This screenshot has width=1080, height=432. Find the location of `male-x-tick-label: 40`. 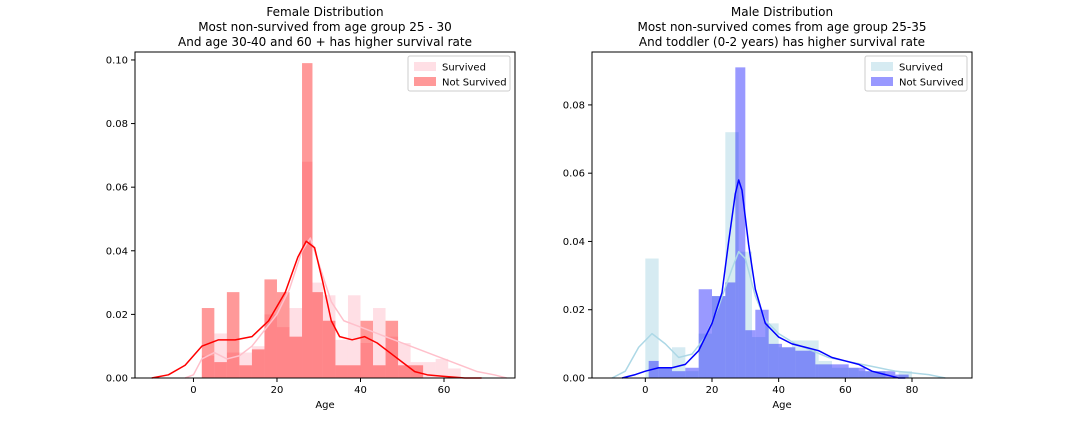

male-x-tick-label: 40 is located at coordinates (778, 390).